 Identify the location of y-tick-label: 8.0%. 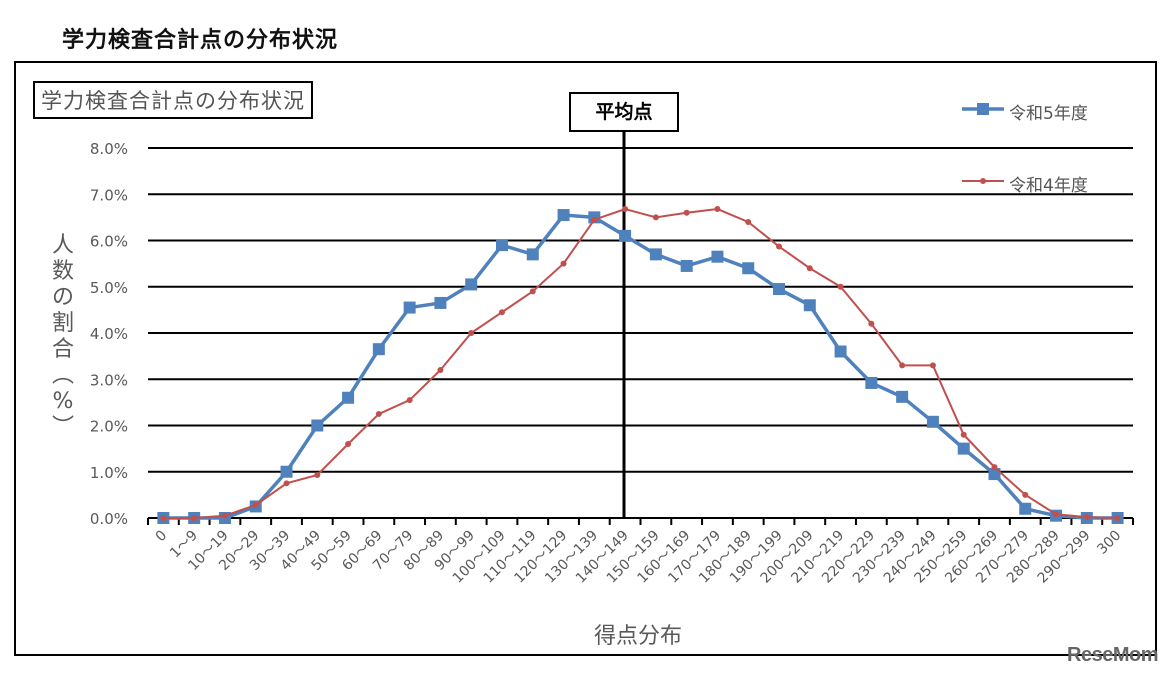
(109, 149).